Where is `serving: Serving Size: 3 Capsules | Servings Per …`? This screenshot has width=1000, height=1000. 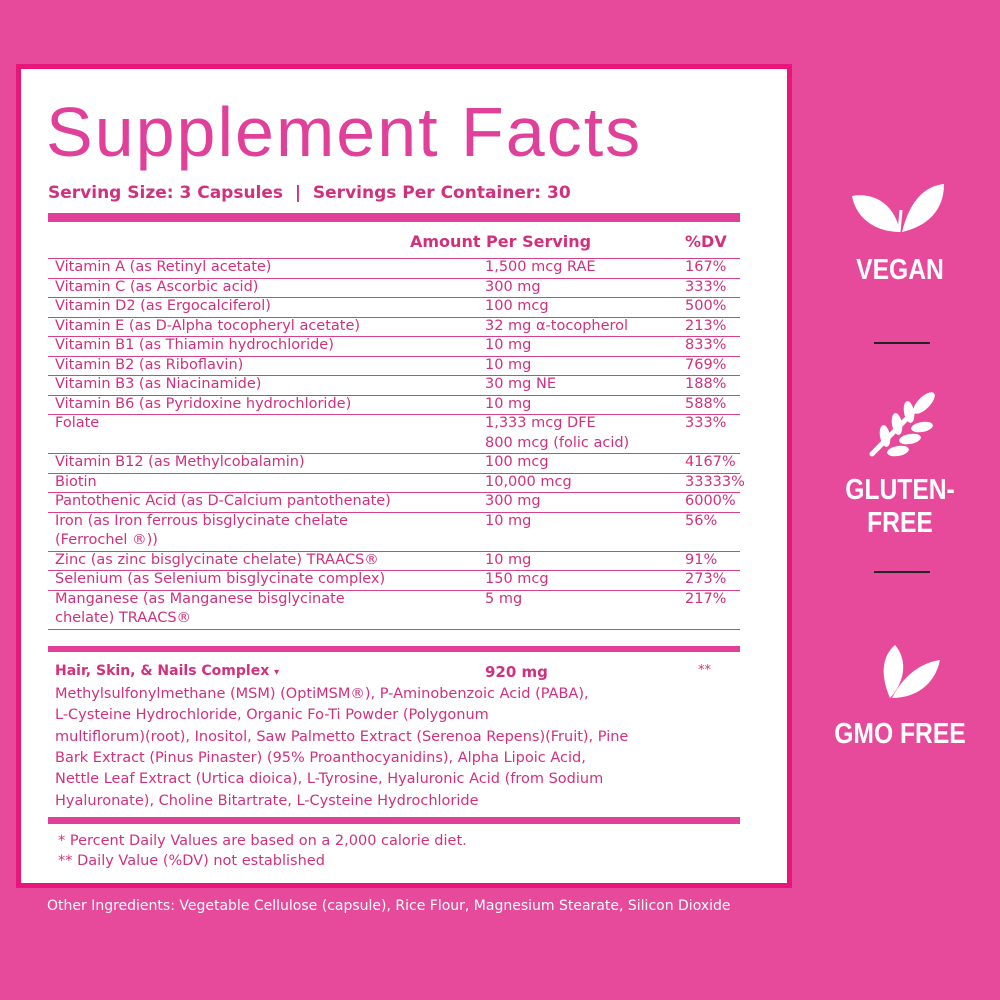 serving: Serving Size: 3 Capsules | Servings Per … is located at coordinates (309, 193).